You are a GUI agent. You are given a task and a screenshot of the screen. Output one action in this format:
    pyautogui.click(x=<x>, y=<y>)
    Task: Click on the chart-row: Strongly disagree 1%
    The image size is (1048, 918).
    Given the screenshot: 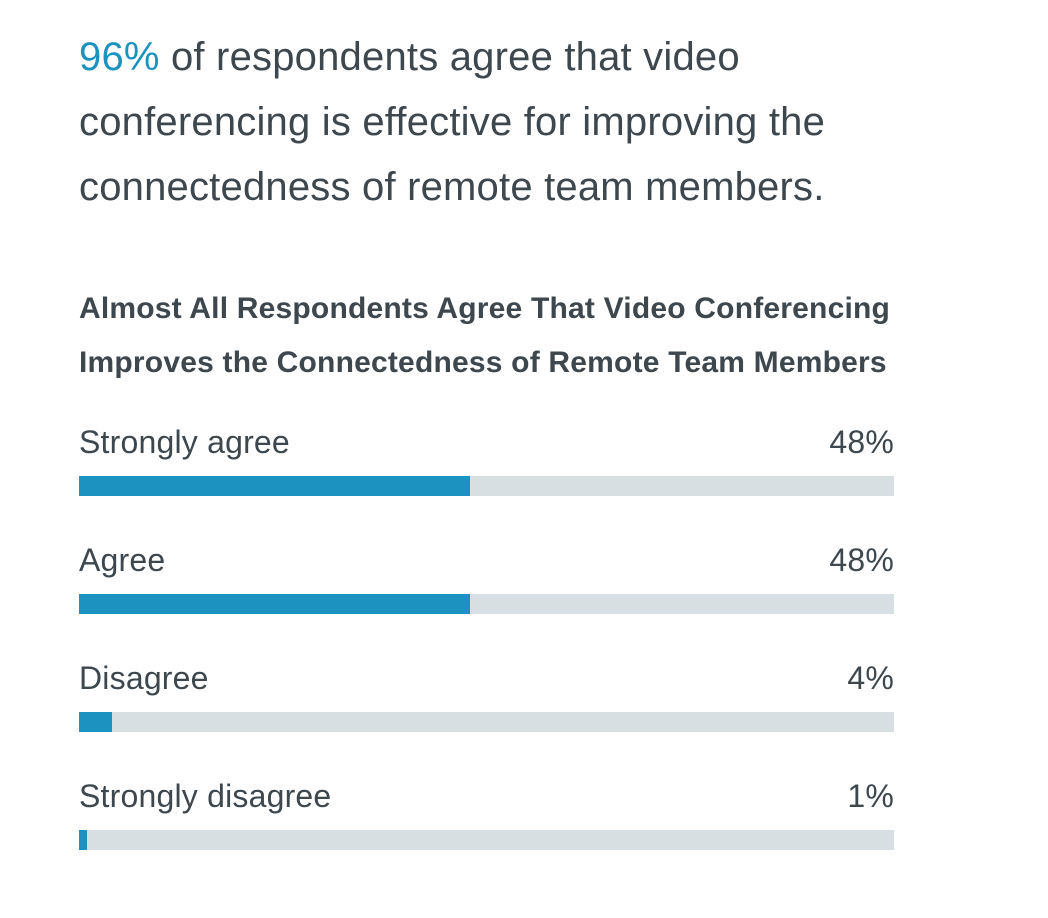 What is the action you would take?
    pyautogui.click(x=486, y=813)
    